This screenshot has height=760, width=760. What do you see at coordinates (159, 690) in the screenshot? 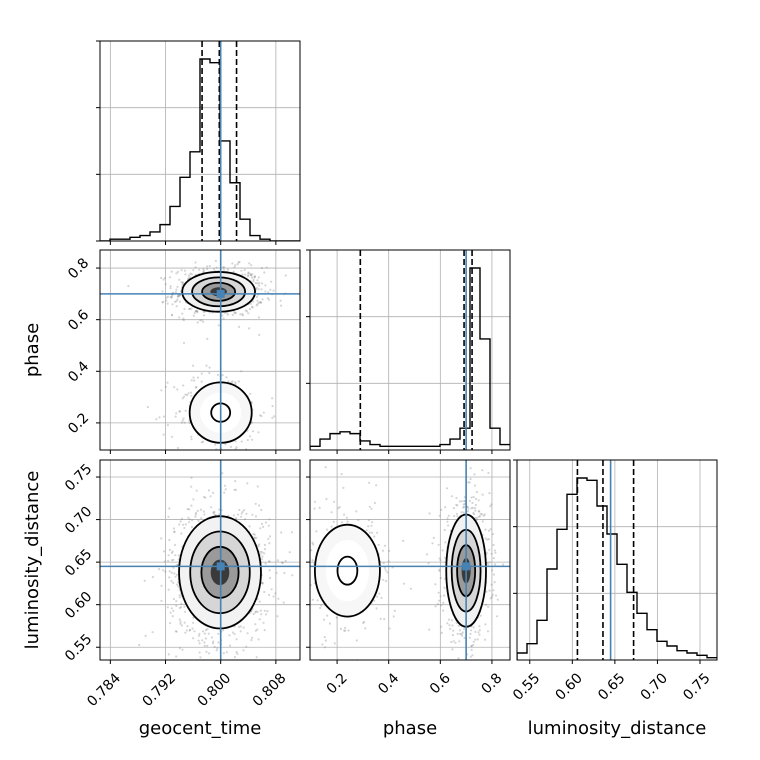
I see `x-tick-label: 0.792` at bounding box center [159, 690].